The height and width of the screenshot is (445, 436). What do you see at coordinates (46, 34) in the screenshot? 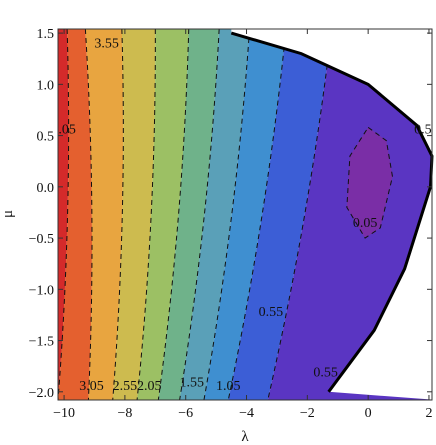
I see `y-tick-label: 1.5` at bounding box center [46, 34].